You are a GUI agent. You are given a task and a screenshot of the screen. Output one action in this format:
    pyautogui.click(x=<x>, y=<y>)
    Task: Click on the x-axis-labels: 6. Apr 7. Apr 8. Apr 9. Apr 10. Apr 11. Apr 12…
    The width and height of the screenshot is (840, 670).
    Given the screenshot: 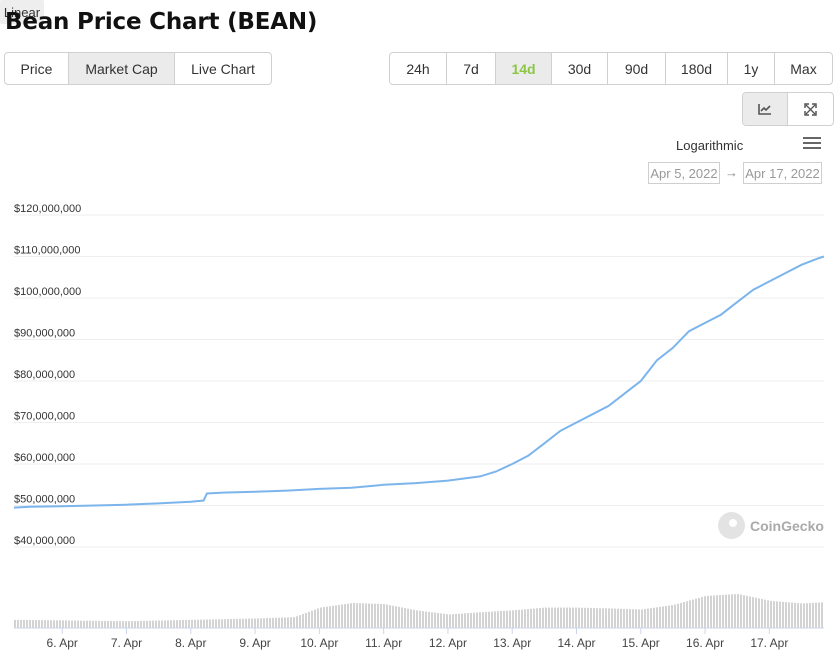 What is the action you would take?
    pyautogui.click(x=417, y=639)
    